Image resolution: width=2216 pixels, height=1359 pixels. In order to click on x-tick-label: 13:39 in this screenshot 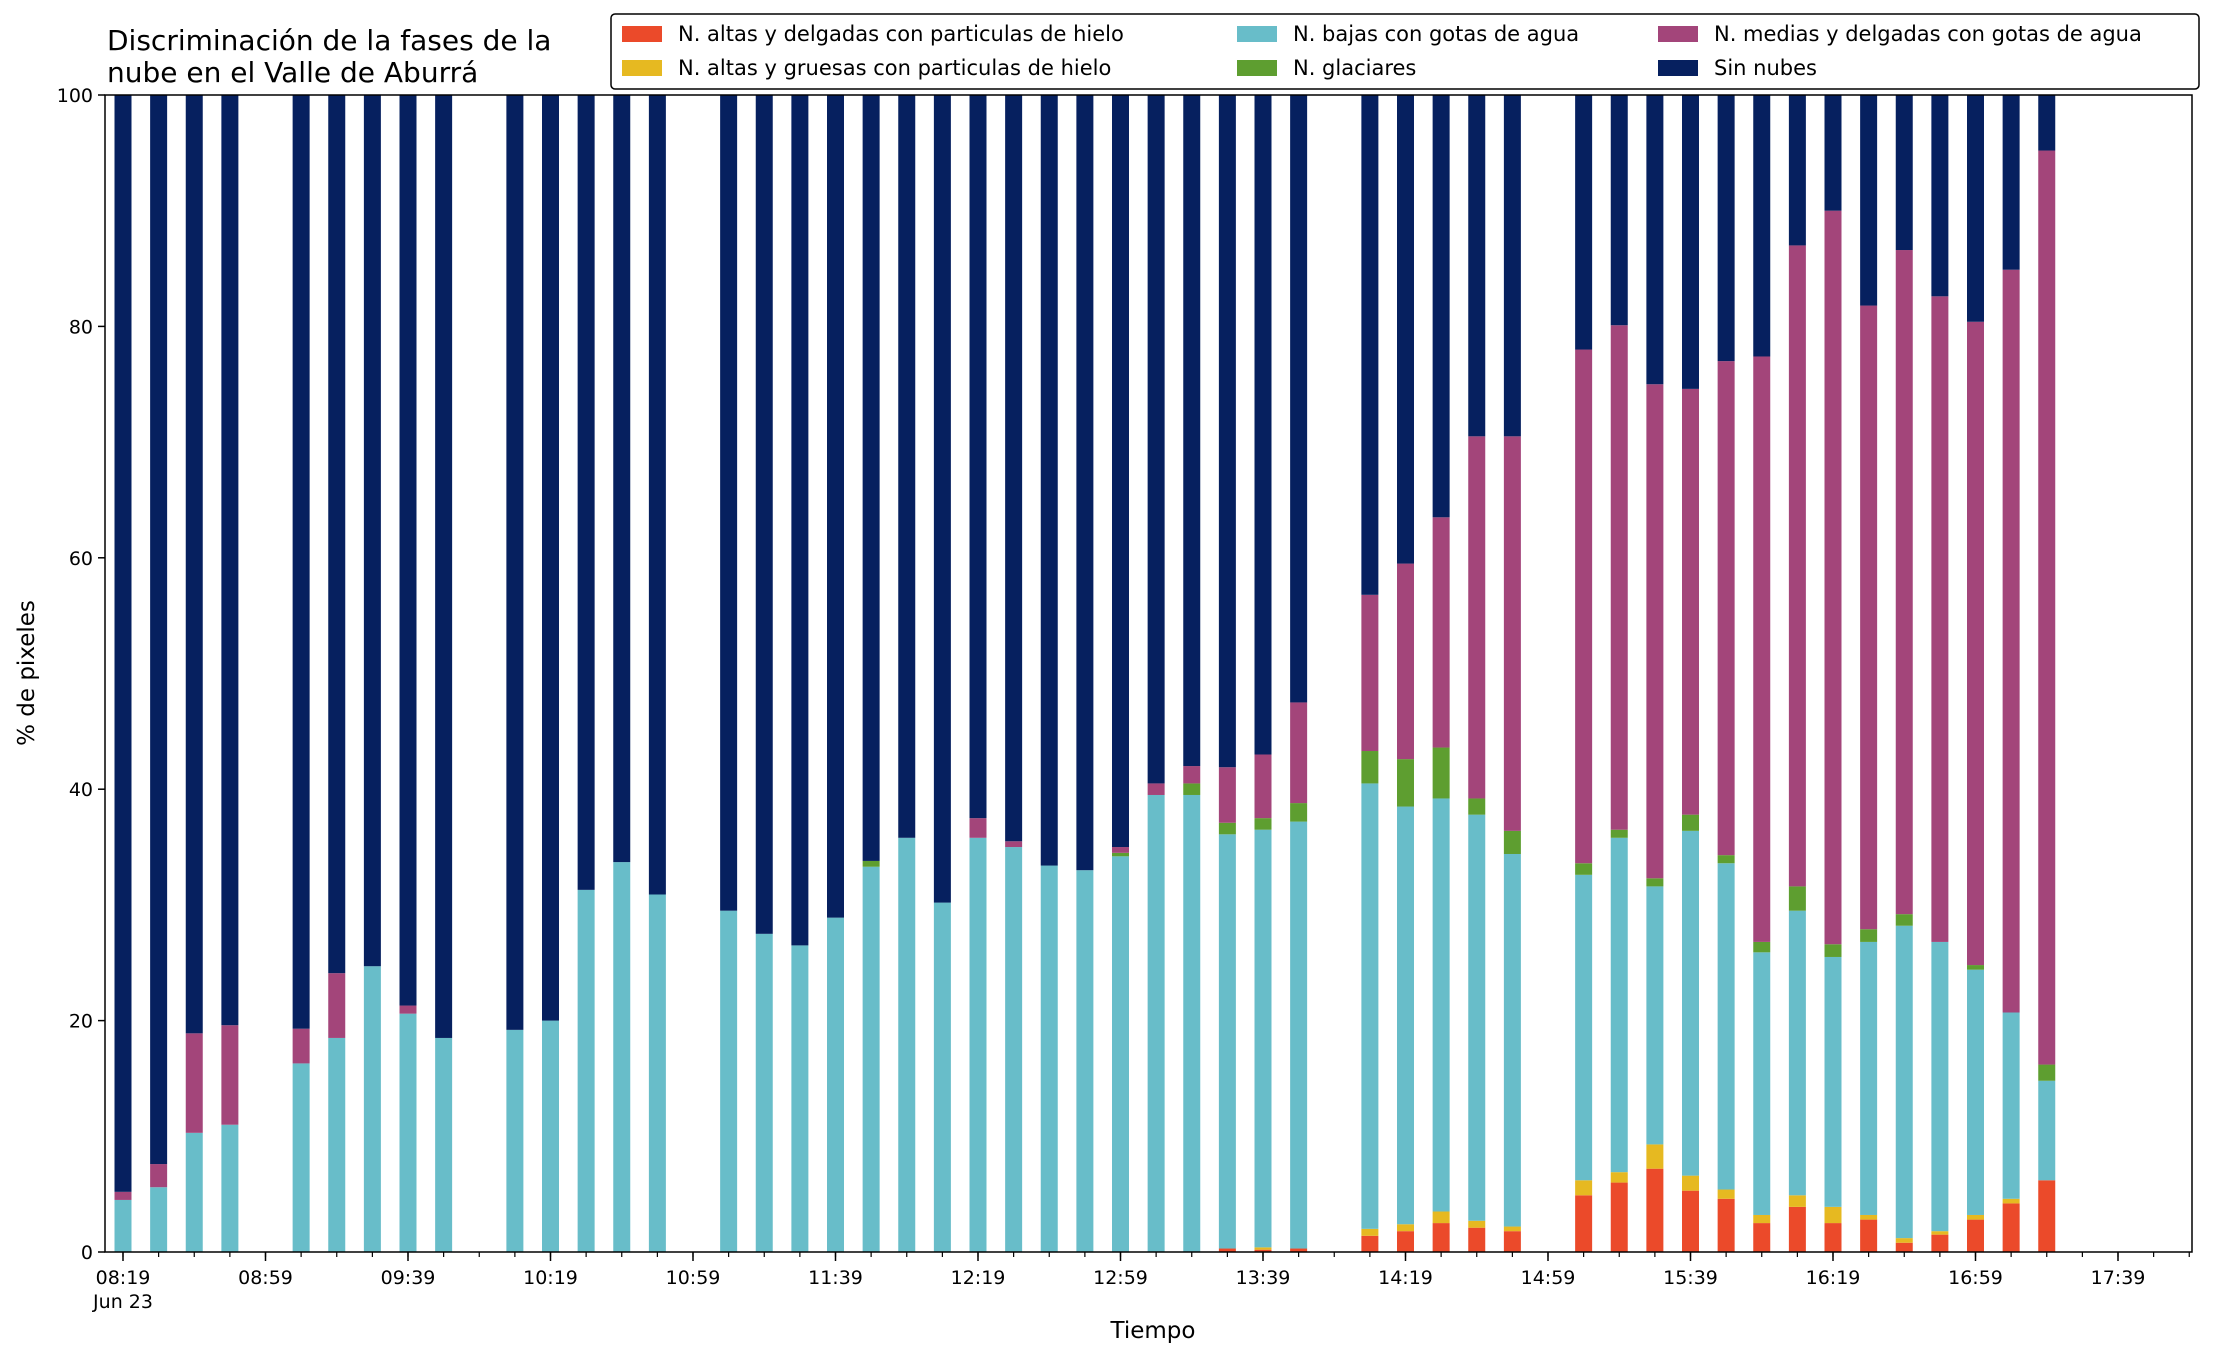, I will do `click(1263, 1278)`.